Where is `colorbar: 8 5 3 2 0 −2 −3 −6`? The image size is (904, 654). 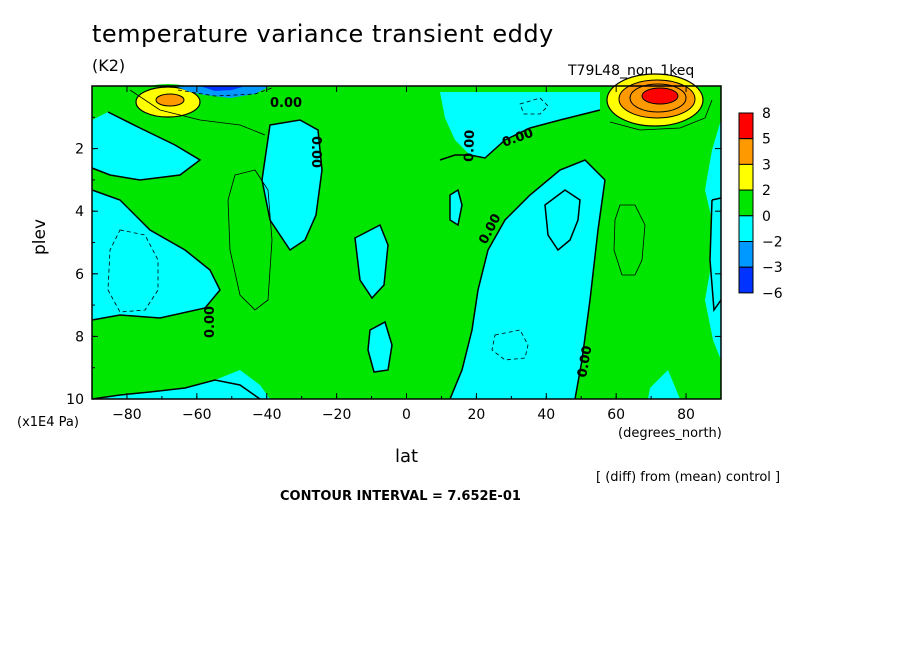
colorbar: 8 5 3 2 0 −2 −3 −6 is located at coordinates (760, 204).